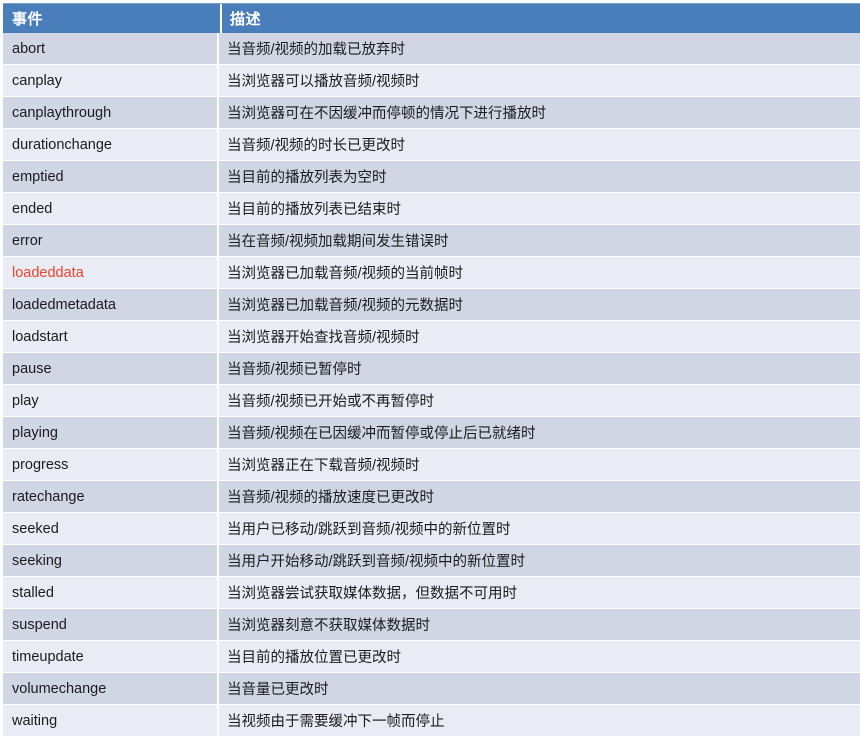  I want to click on column-header-description: 描述, so click(246, 19).